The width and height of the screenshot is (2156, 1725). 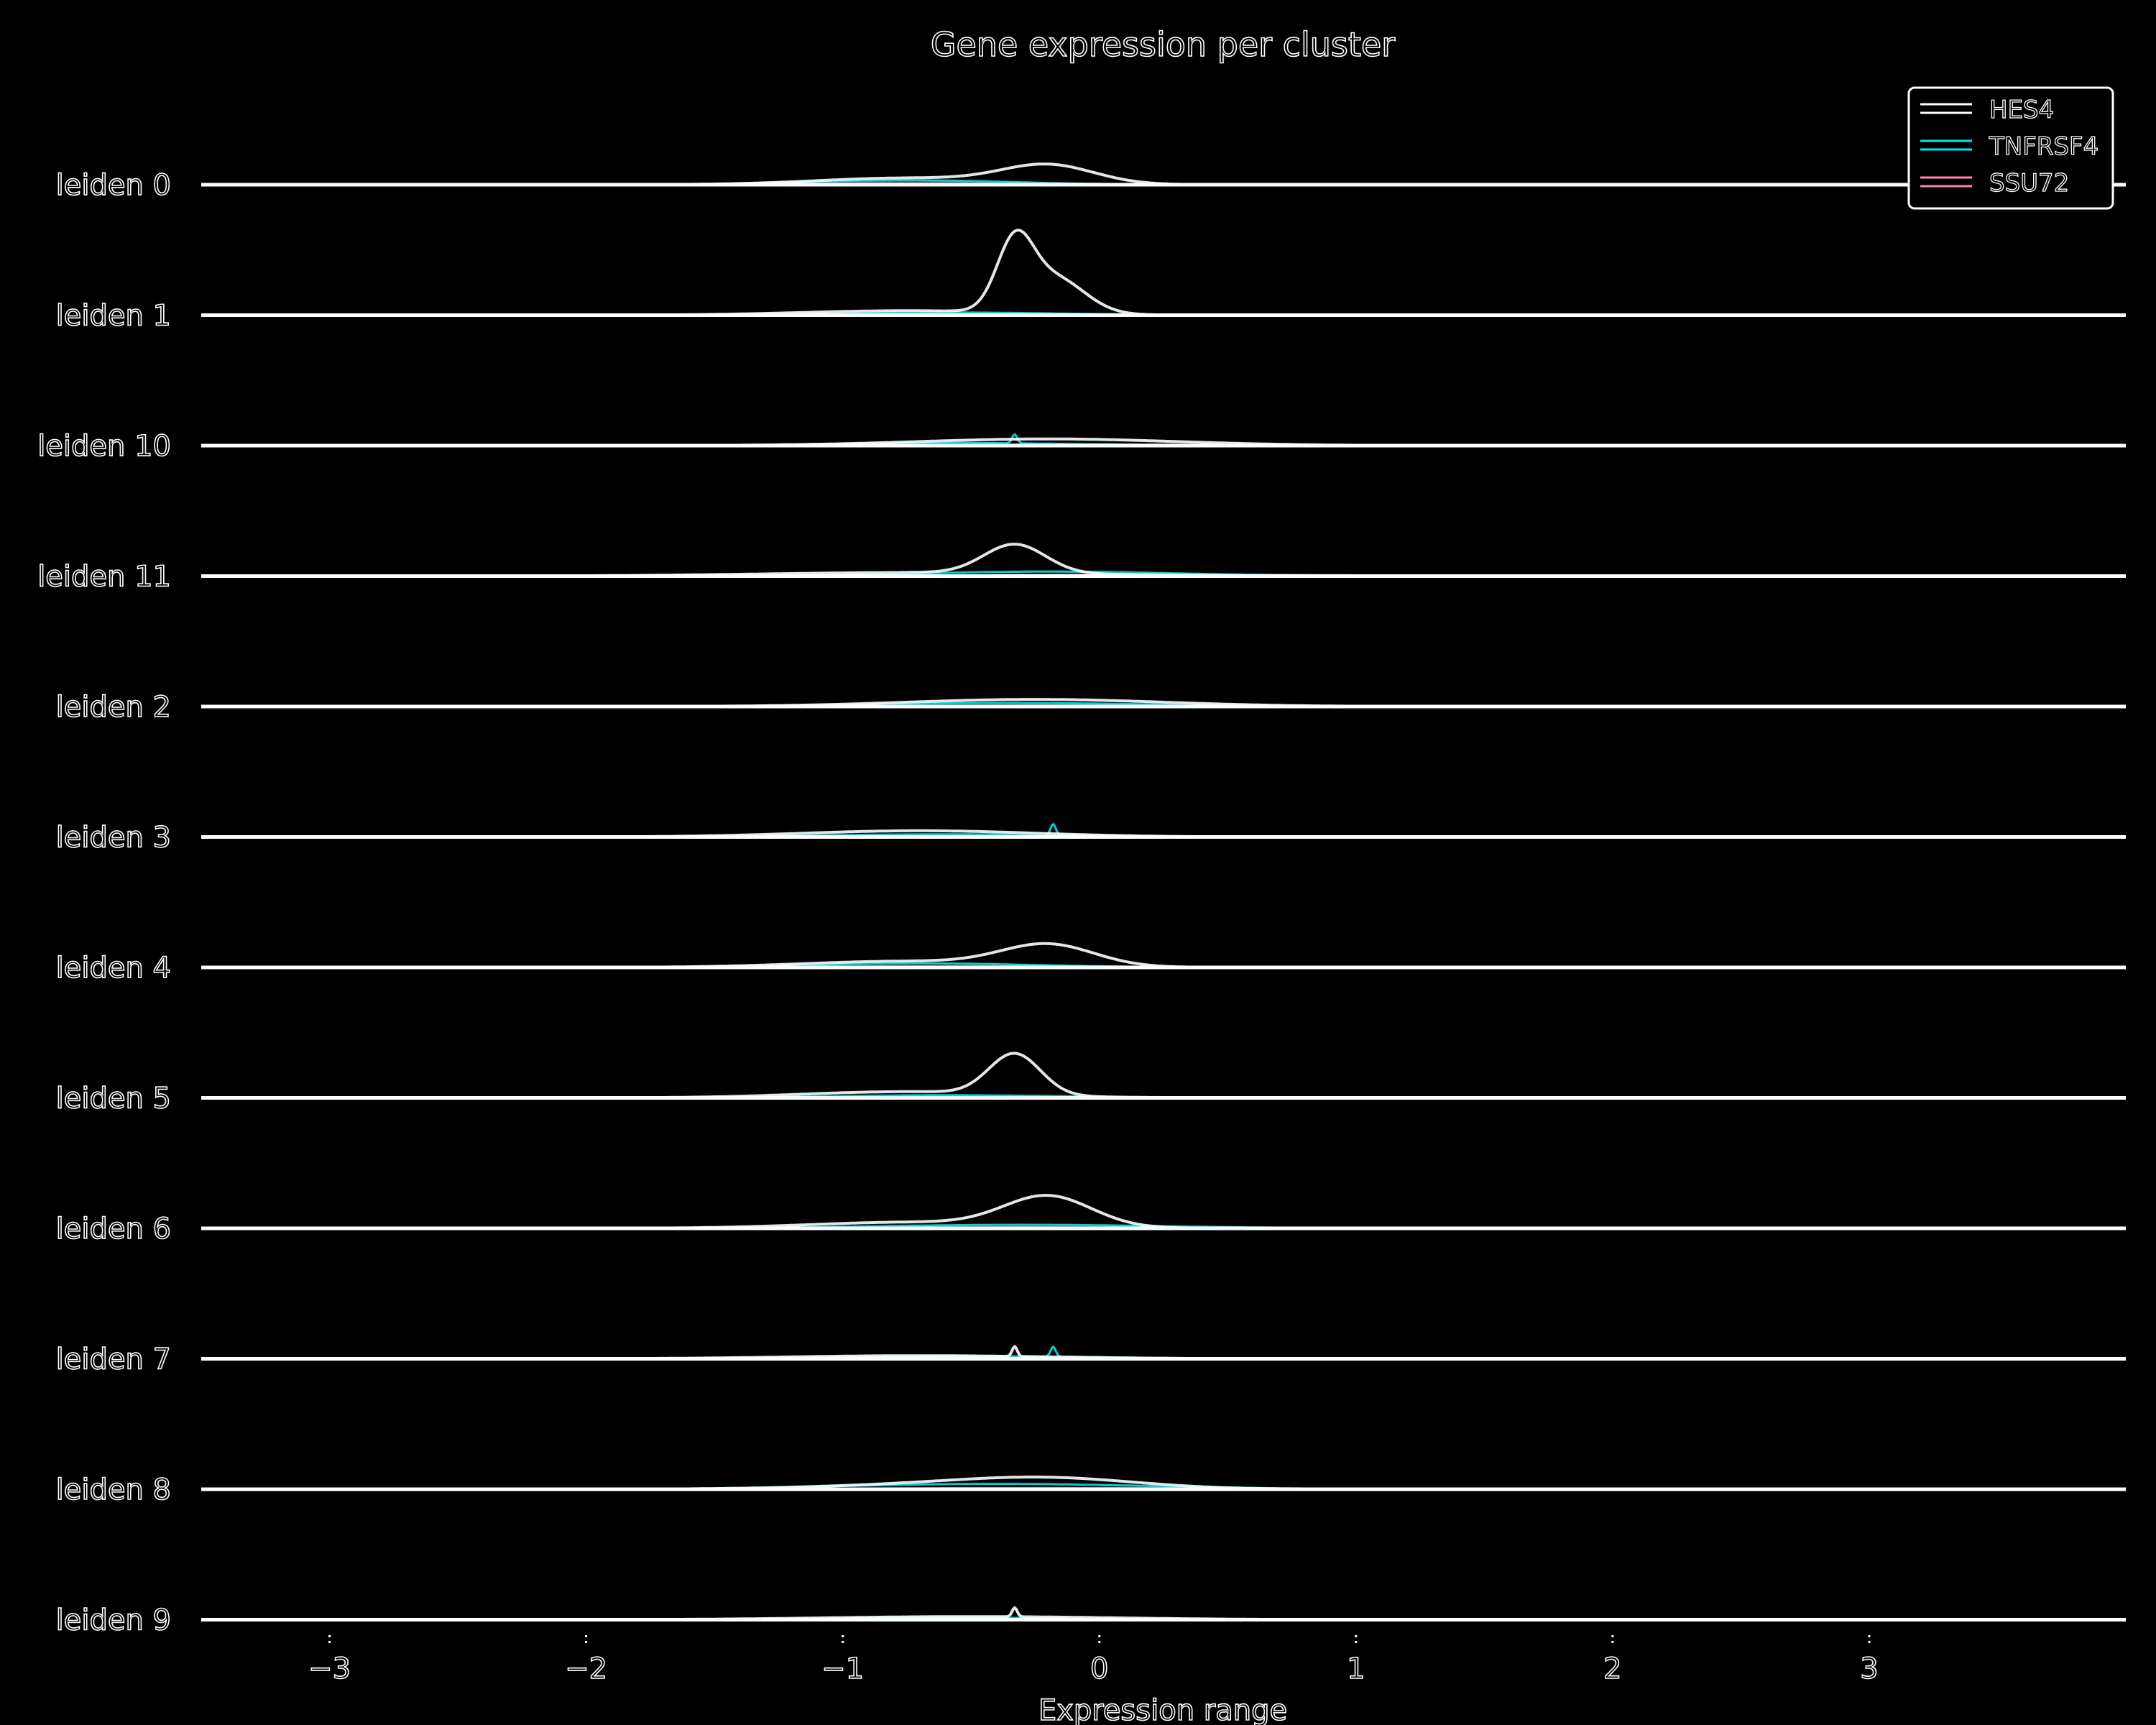 What do you see at coordinates (113, 1620) in the screenshot?
I see `cluster-label: leiden 9` at bounding box center [113, 1620].